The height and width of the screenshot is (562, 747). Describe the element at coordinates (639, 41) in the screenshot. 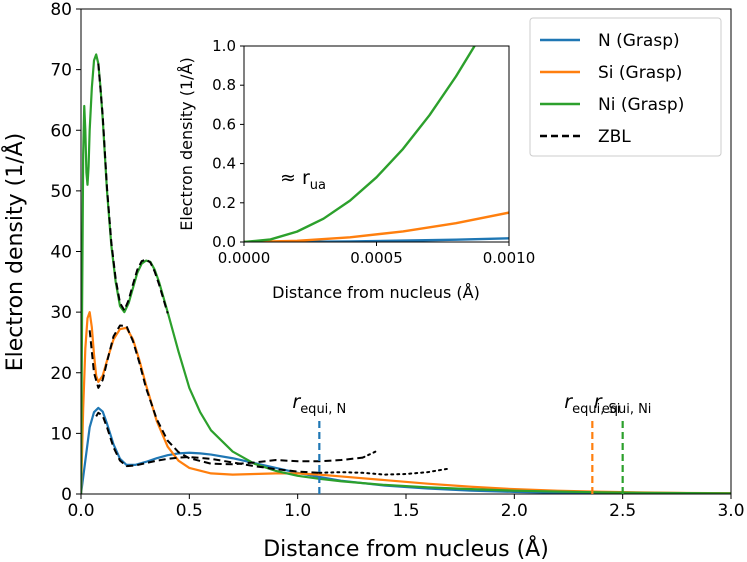

I see `legend-label-n-grasp: N (Grasp)` at that location.